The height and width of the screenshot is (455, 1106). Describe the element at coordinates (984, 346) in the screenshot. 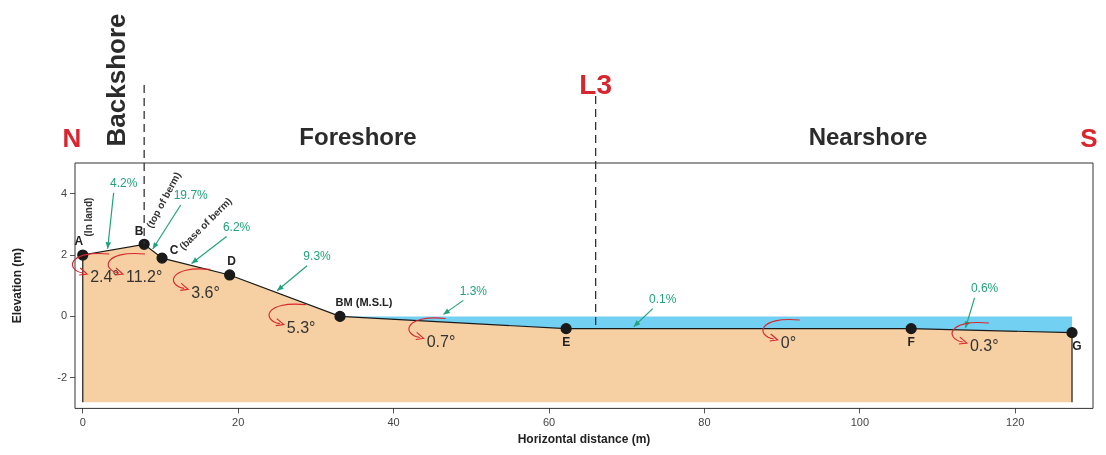

I see `annotation: 0.3°` at that location.